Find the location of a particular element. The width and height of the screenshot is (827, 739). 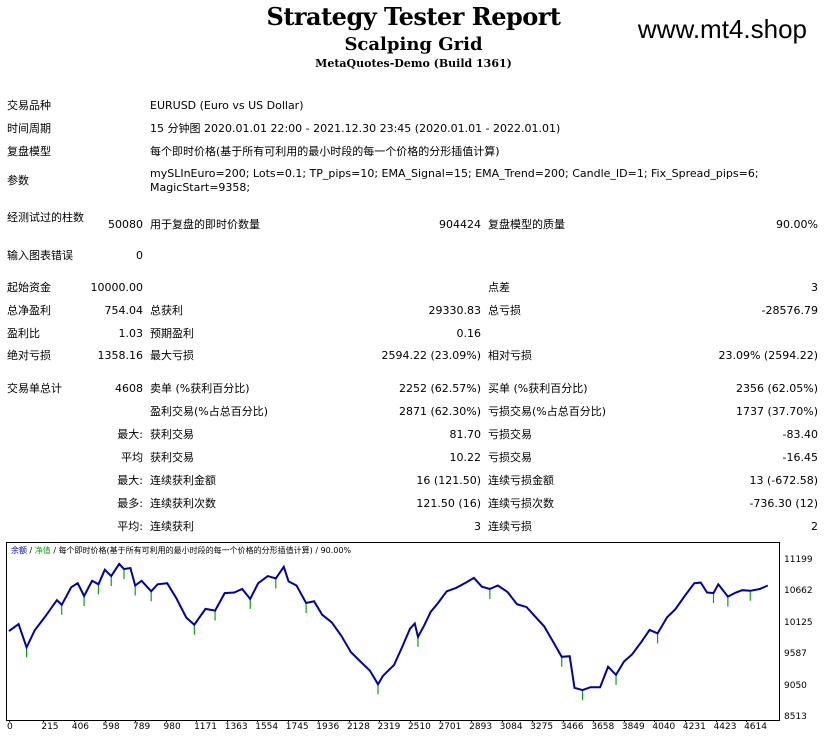

rel-drawdown-label: 相对亏损 is located at coordinates (510, 355).